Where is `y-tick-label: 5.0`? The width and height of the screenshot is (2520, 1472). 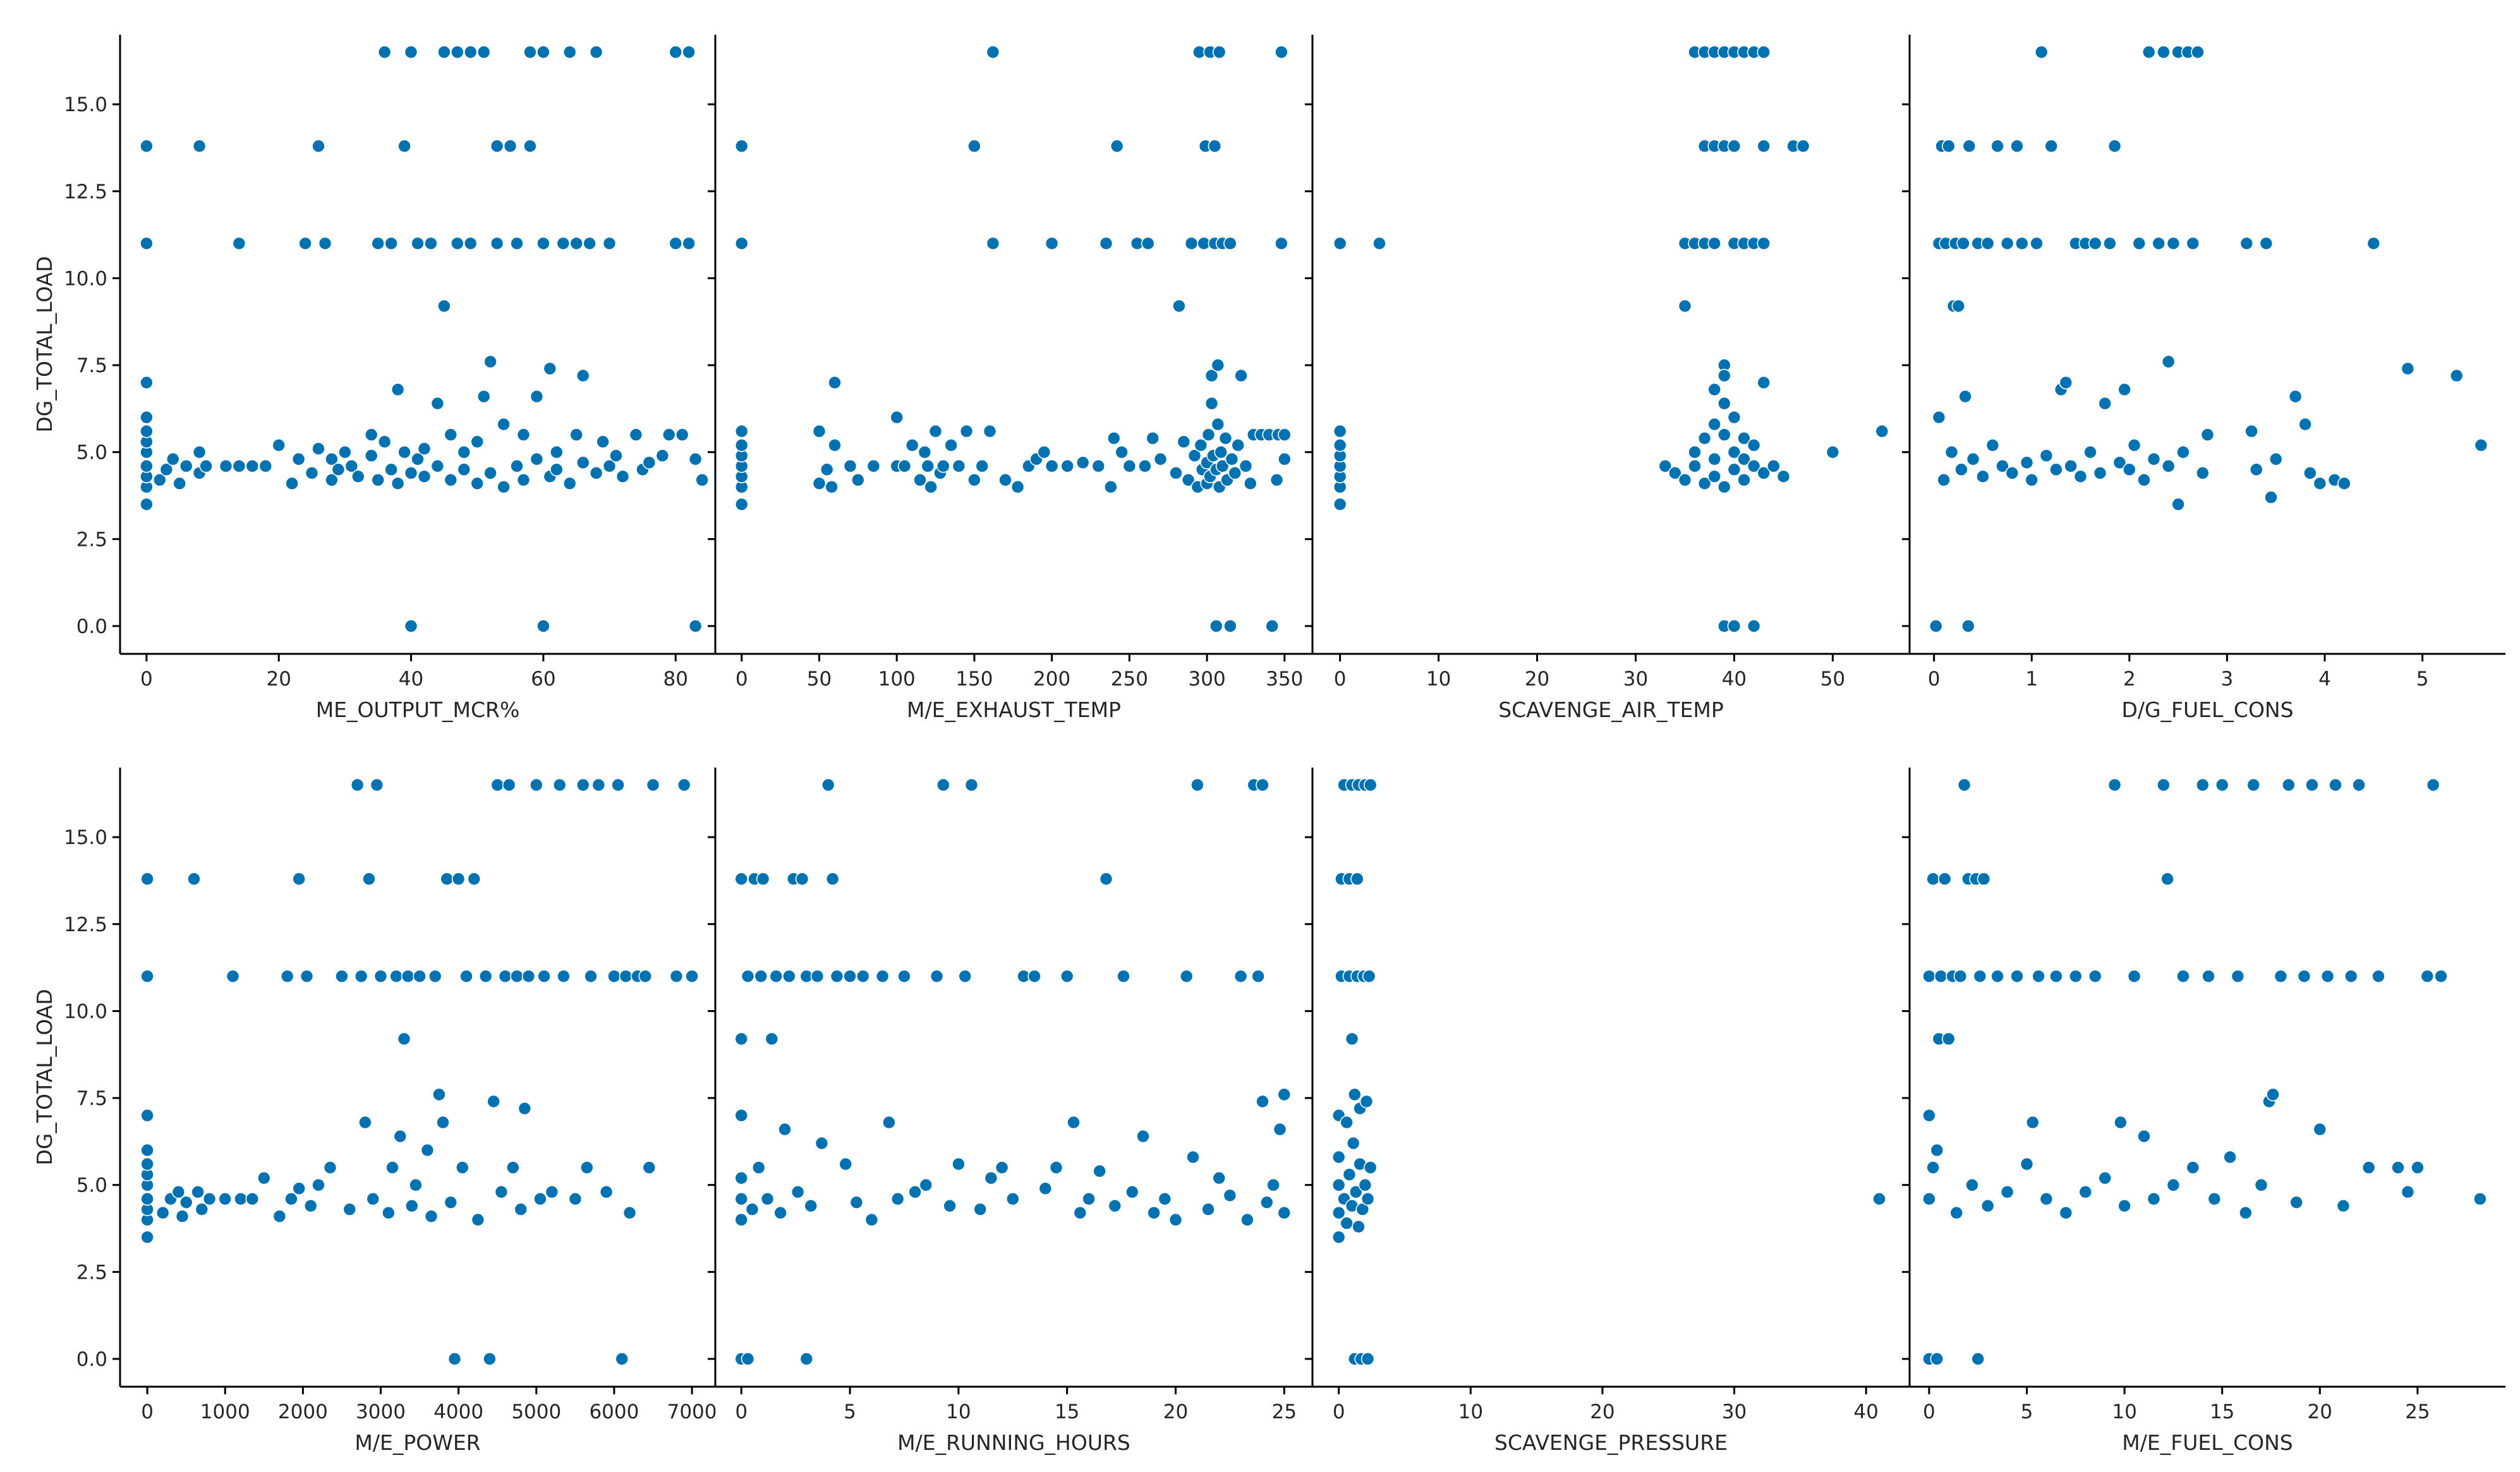 y-tick-label: 5.0 is located at coordinates (92, 453).